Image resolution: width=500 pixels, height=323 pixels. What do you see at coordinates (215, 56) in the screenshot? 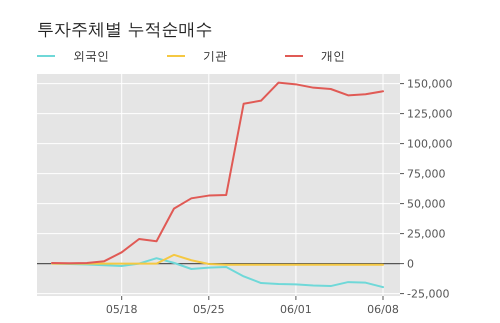
I see `legend-label: 기관` at bounding box center [215, 56].